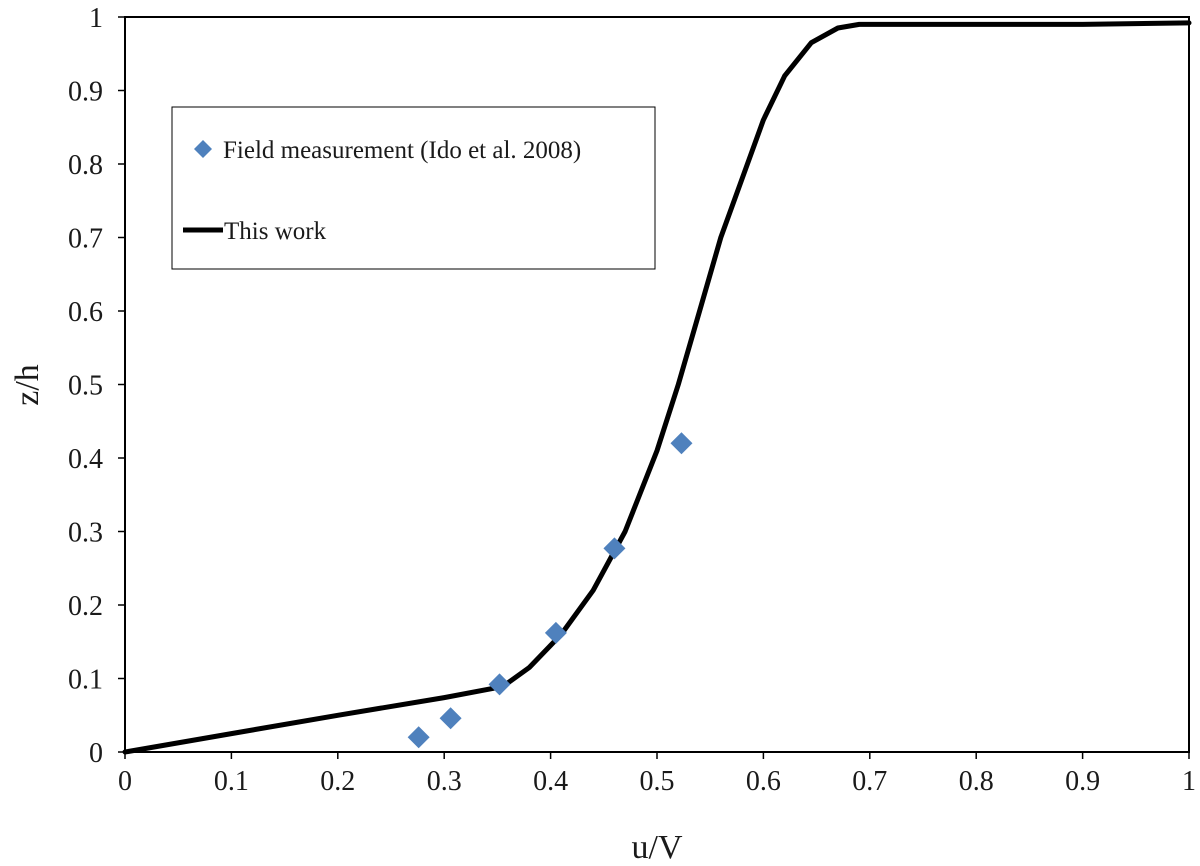 This screenshot has height=866, width=1200. Describe the element at coordinates (337, 781) in the screenshot. I see `x-tick-label: 0.2` at that location.